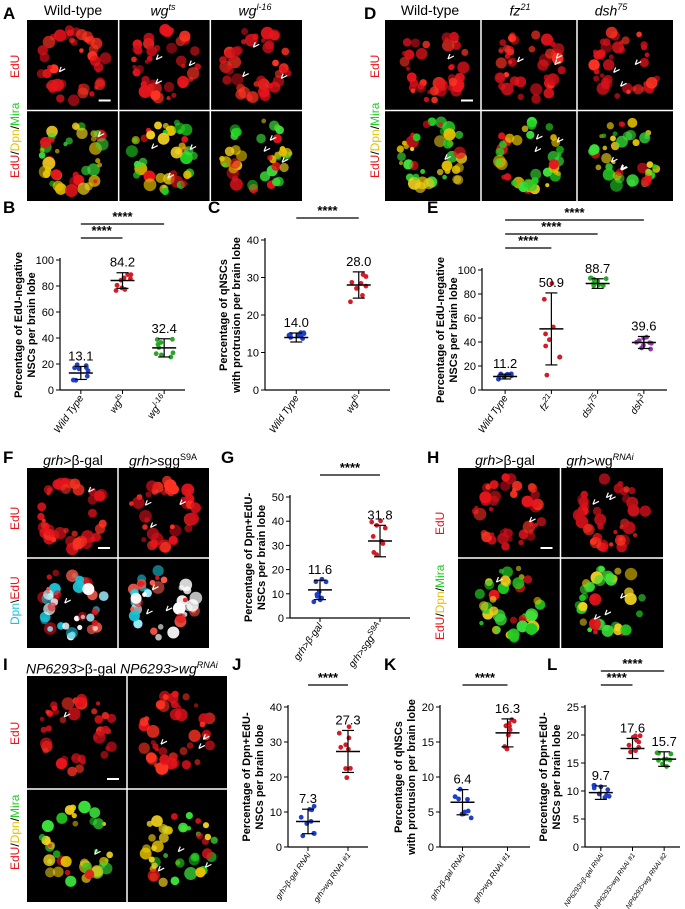 Image resolution: width=685 pixels, height=909 pixels. Describe the element at coordinates (544, 777) in the screenshot. I see `y-axis-label: Percentage of Dpn+EdU-` at that location.